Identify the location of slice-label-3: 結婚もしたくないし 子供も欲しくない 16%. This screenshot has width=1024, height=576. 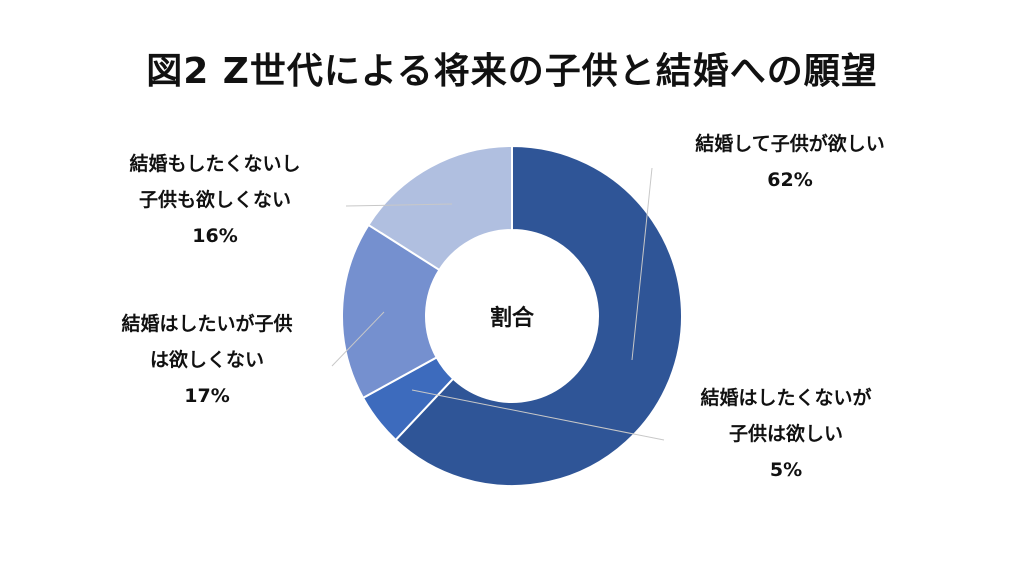
(215, 200).